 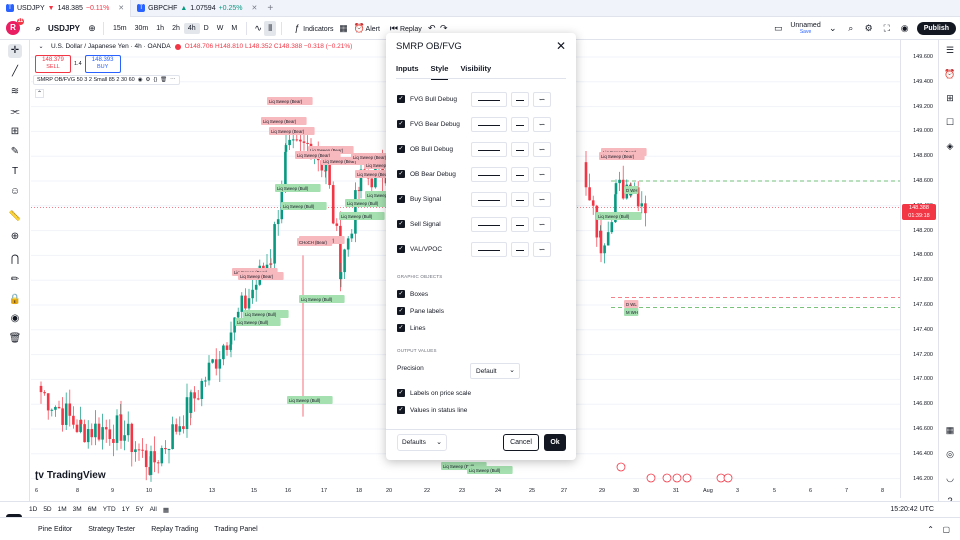 I want to click on range-button-5d: 5D, so click(x=47, y=509).